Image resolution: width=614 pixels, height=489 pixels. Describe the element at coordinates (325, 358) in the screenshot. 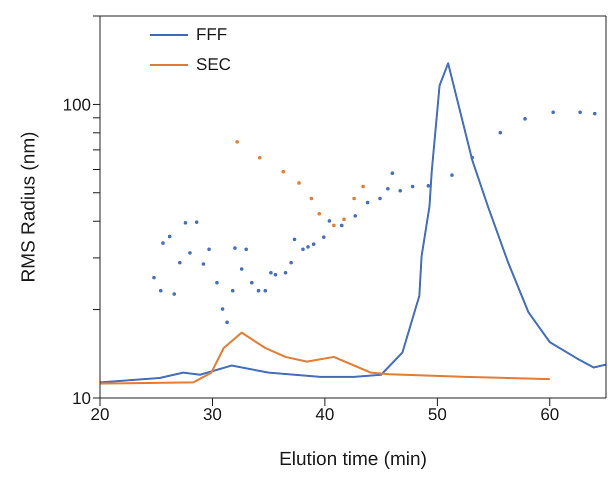

I see `line-series` at that location.